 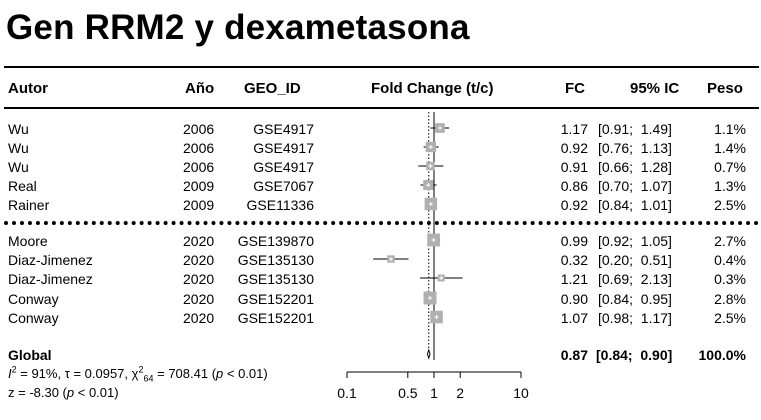 What do you see at coordinates (185, 373) in the screenshot?
I see `chi-text: = 708.41 (` at bounding box center [185, 373].